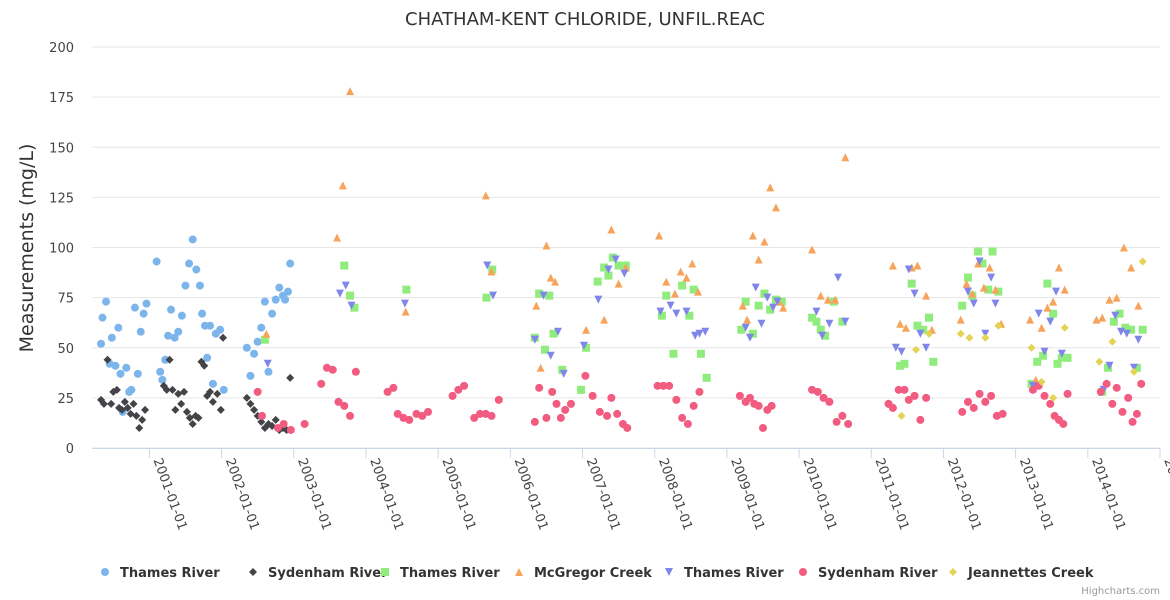 The height and width of the screenshot is (600, 1170). Describe the element at coordinates (1120, 591) in the screenshot. I see `credits-link: Highcharts.com` at that location.